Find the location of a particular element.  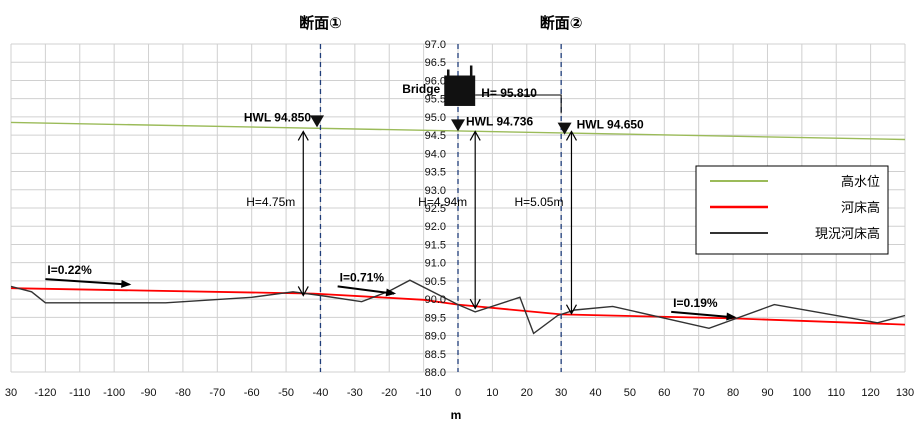

x-tick-label: -50 is located at coordinates (286, 393).